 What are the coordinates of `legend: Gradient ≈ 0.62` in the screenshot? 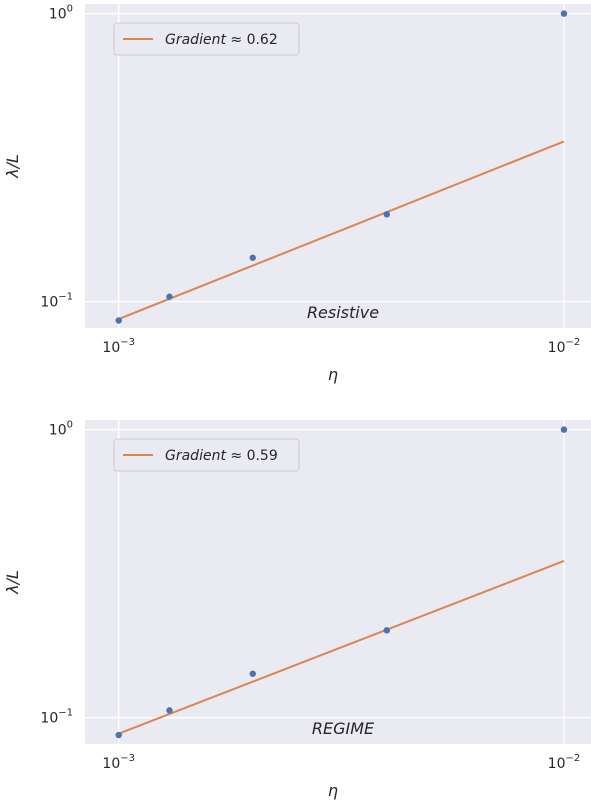 It's located at (206, 39).